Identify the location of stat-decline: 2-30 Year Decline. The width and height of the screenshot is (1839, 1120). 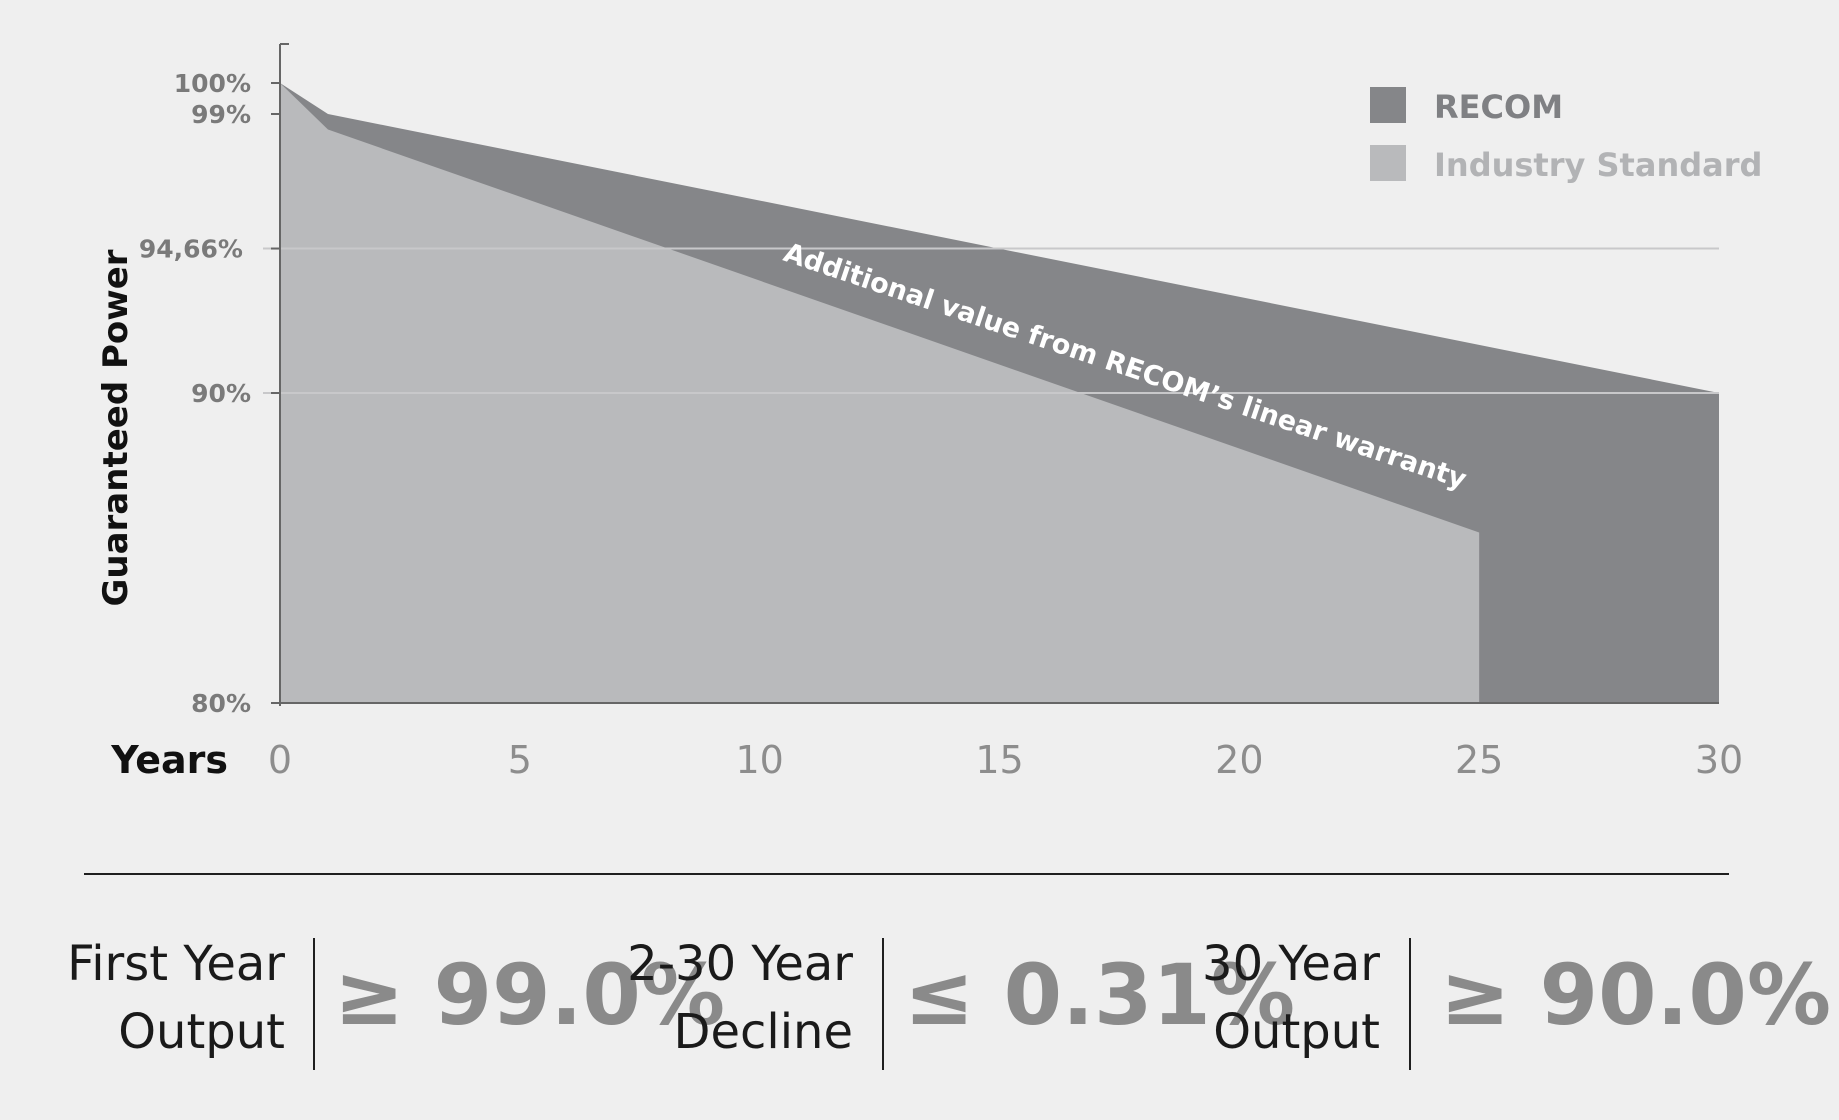
(736, 1000).